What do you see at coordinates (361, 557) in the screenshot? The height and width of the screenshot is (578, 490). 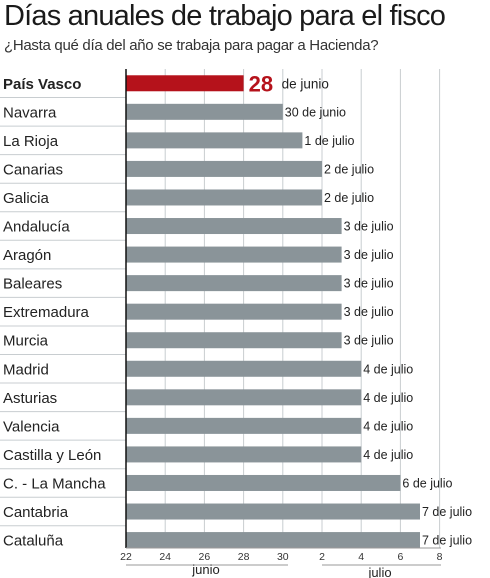 I see `x-tick-label: 4` at bounding box center [361, 557].